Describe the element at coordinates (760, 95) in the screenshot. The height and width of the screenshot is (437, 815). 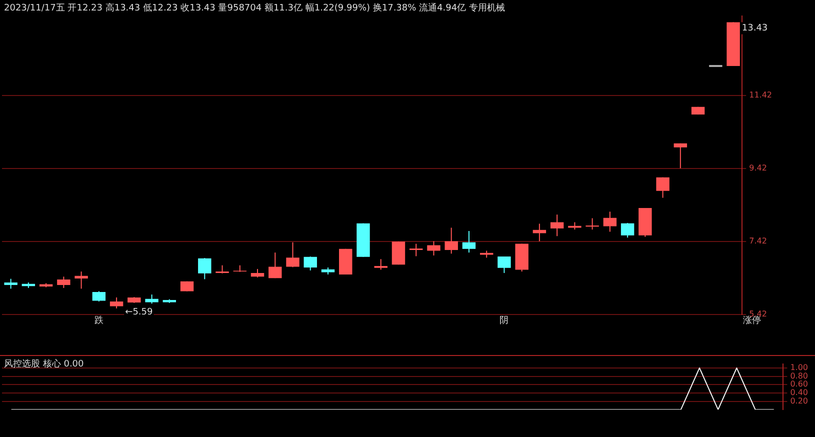
I see `y-tick-label: 11.42` at that location.